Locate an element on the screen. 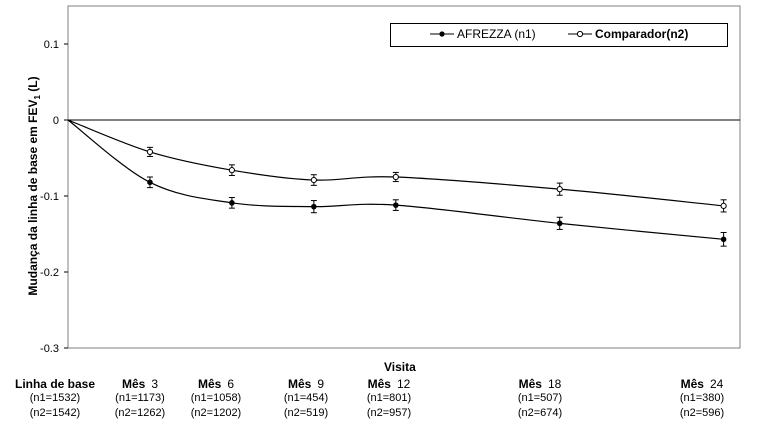 The image size is (762, 427). y-tick-label: 0 is located at coordinates (56, 121).